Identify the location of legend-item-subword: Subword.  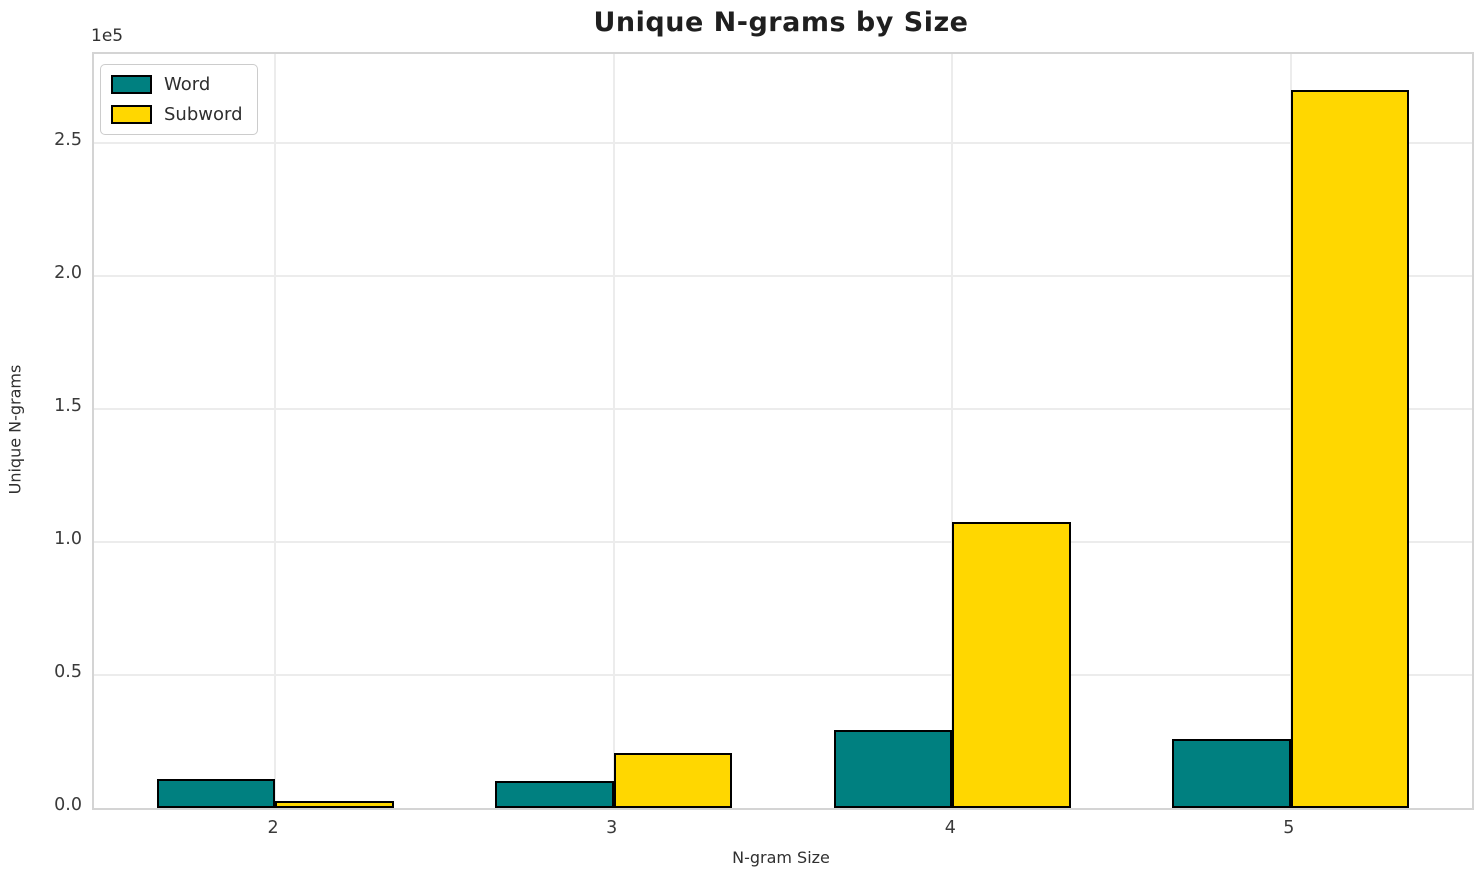
(177, 114).